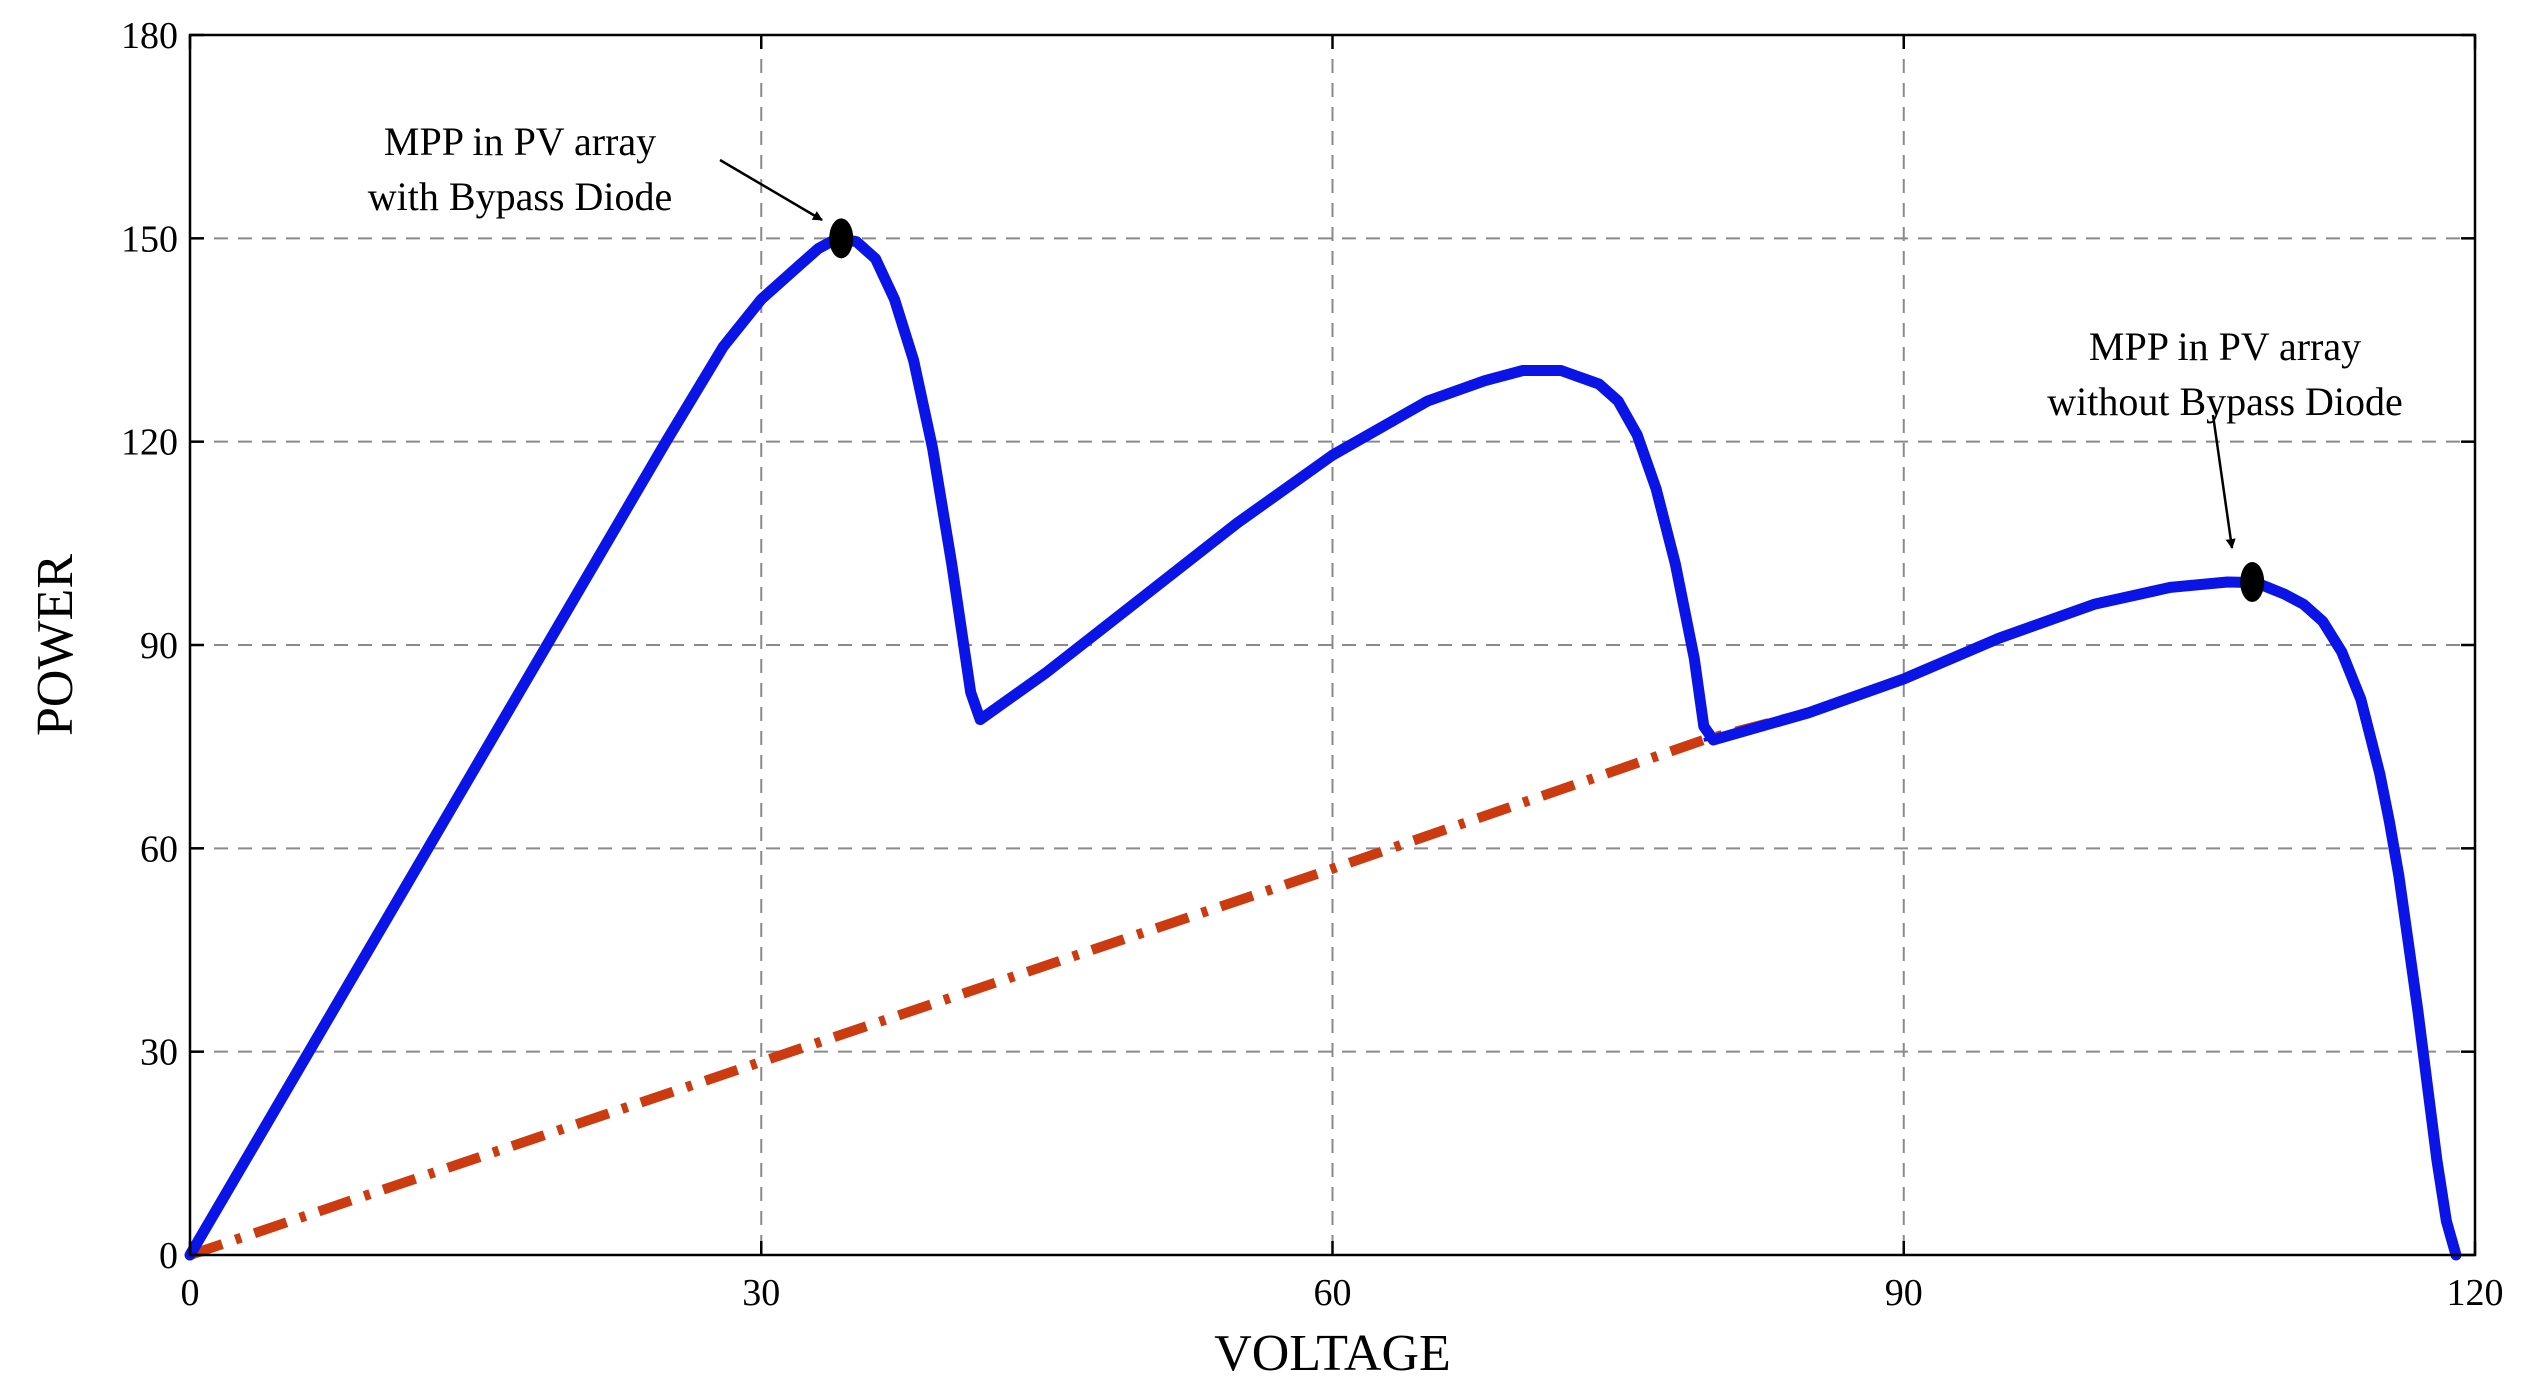 The image size is (2535, 1390). I want to click on annotation-line: with Bypass Diode, so click(520, 196).